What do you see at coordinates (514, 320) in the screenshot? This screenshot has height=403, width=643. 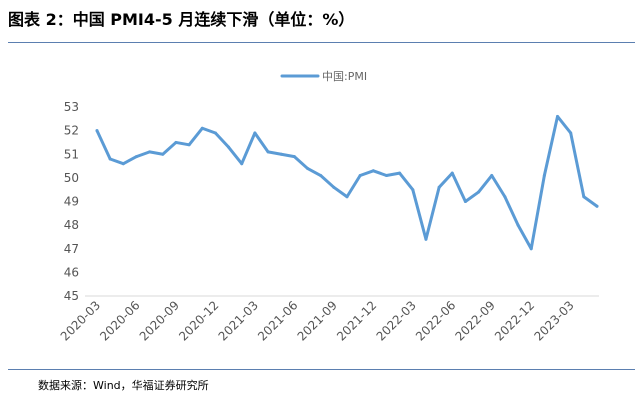 I see `x-tick-label: 2022-12` at bounding box center [514, 320].